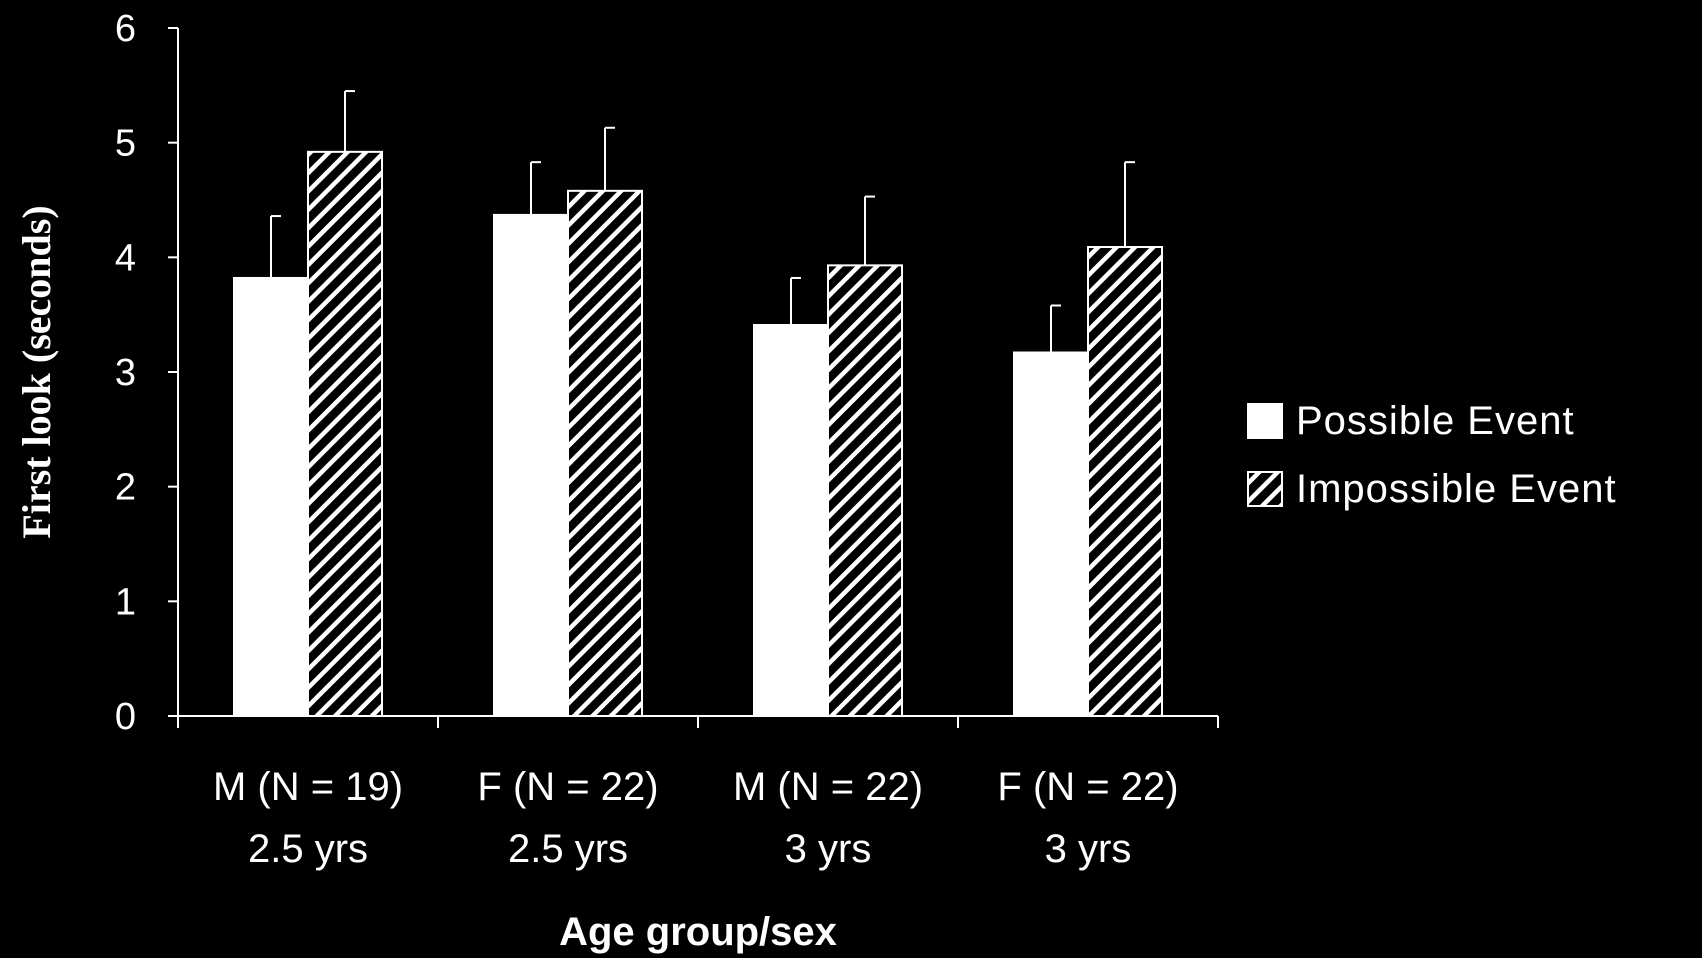  Describe the element at coordinates (1435, 421) in the screenshot. I see `legend-label: Possible Event` at that location.